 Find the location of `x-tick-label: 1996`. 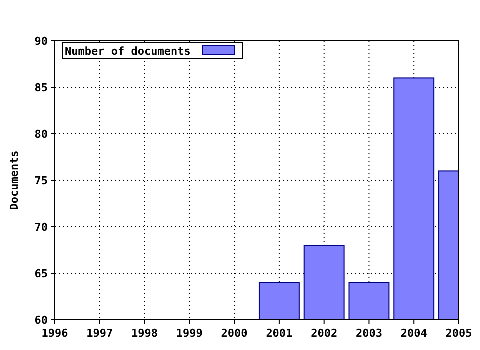

x-tick-label: 1996 is located at coordinates (55, 333).